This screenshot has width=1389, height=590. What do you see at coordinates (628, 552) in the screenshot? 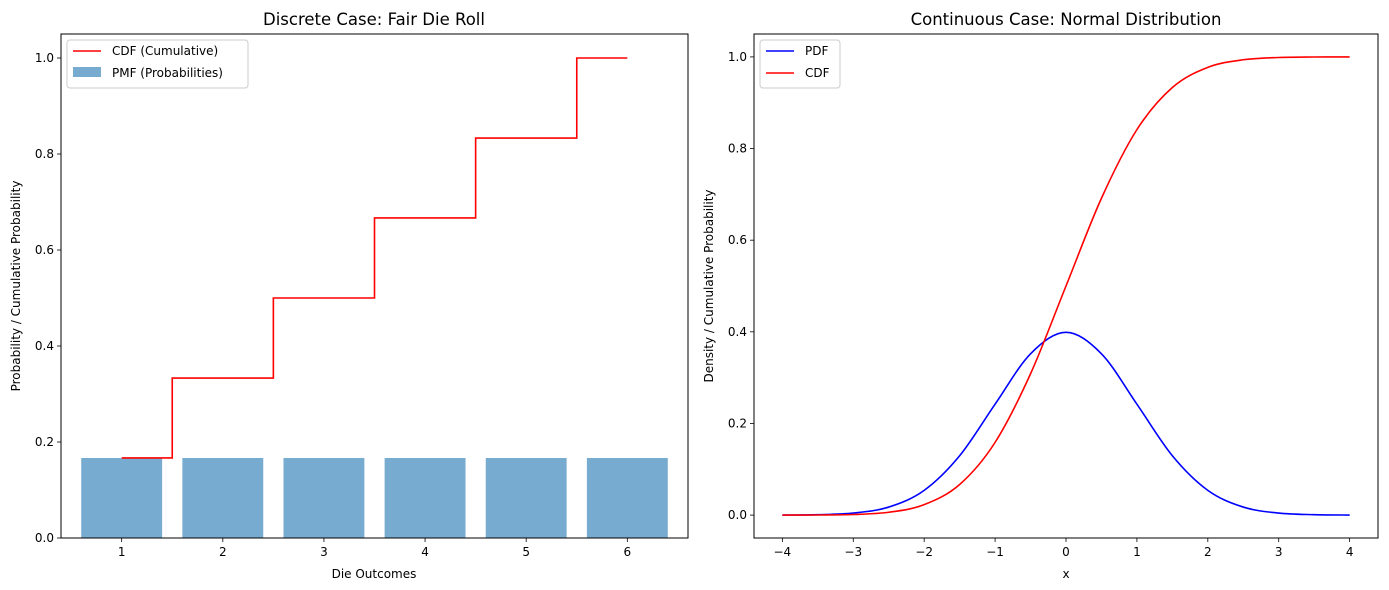
I see `x-tick-label: 6` at bounding box center [628, 552].